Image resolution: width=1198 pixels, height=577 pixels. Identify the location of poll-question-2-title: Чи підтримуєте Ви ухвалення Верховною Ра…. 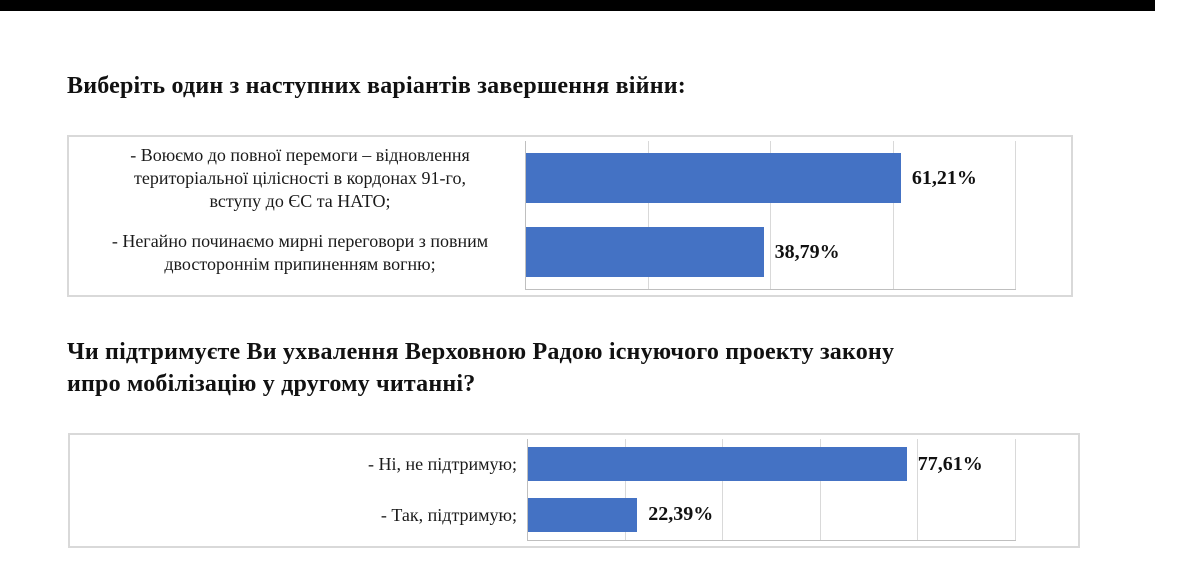
(622, 368).